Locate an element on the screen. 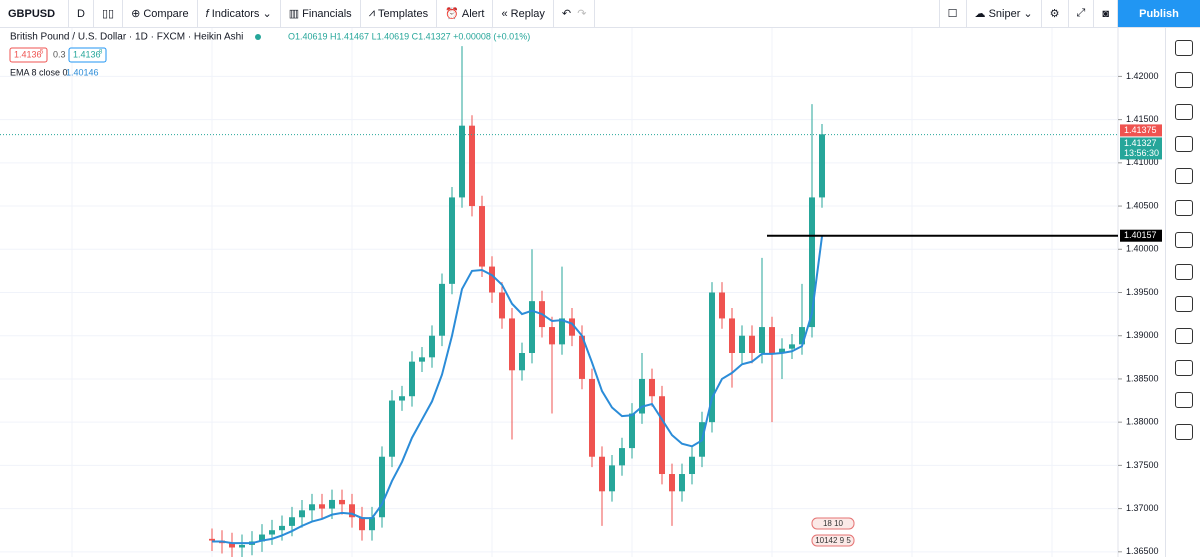  snapshot: ◙ is located at coordinates (1106, 13).